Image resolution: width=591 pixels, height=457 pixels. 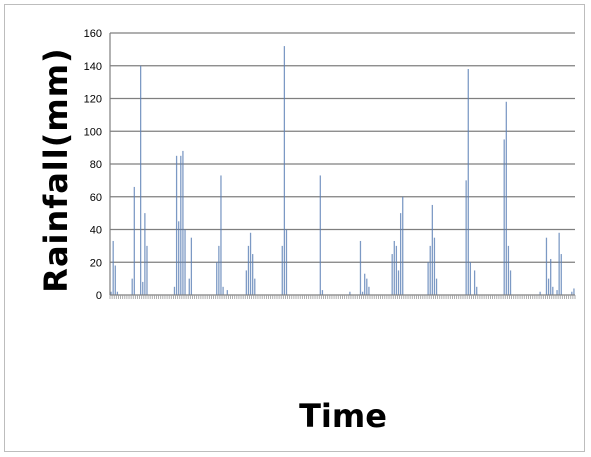 What do you see at coordinates (93, 67) in the screenshot?
I see `y-tick-label: 140` at bounding box center [93, 67].